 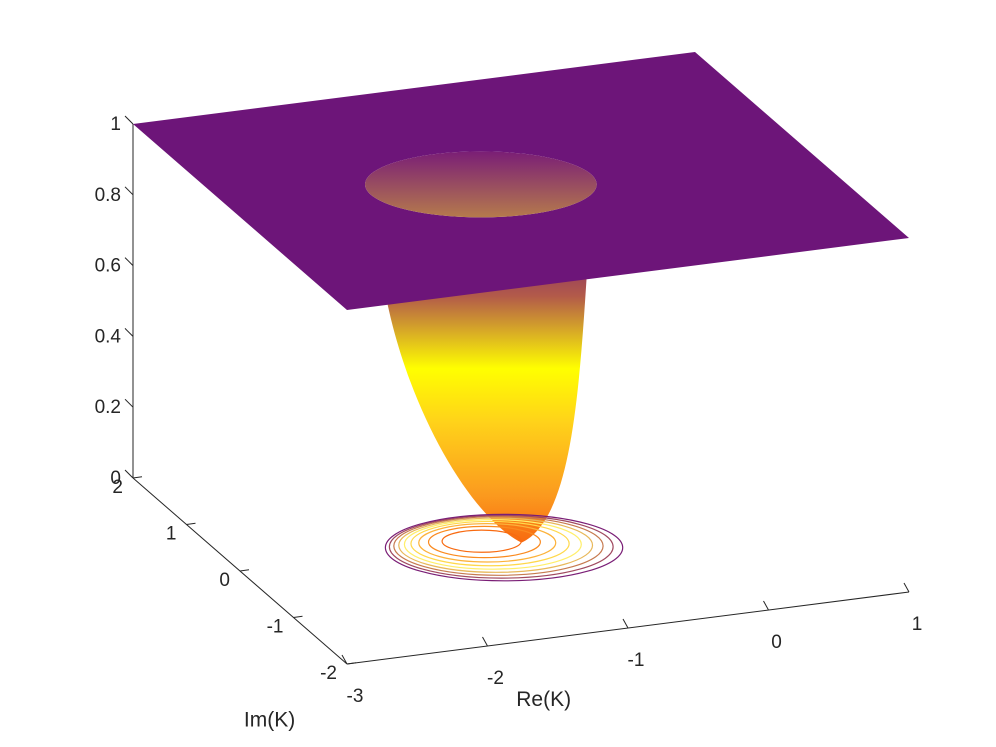 I want to click on z-tick-label: 0.8, so click(x=108, y=195).